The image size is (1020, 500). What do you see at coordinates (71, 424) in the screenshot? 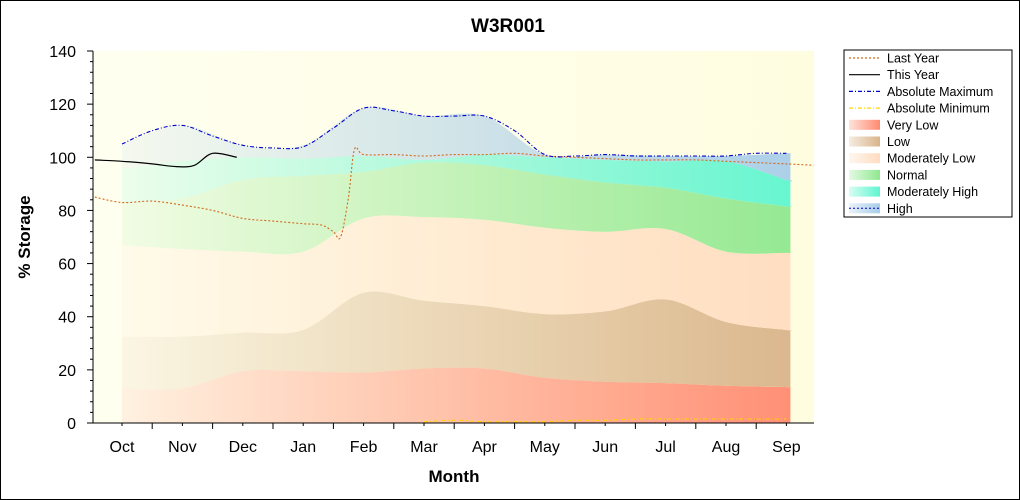
I see `y-tick-label: 0` at bounding box center [71, 424].